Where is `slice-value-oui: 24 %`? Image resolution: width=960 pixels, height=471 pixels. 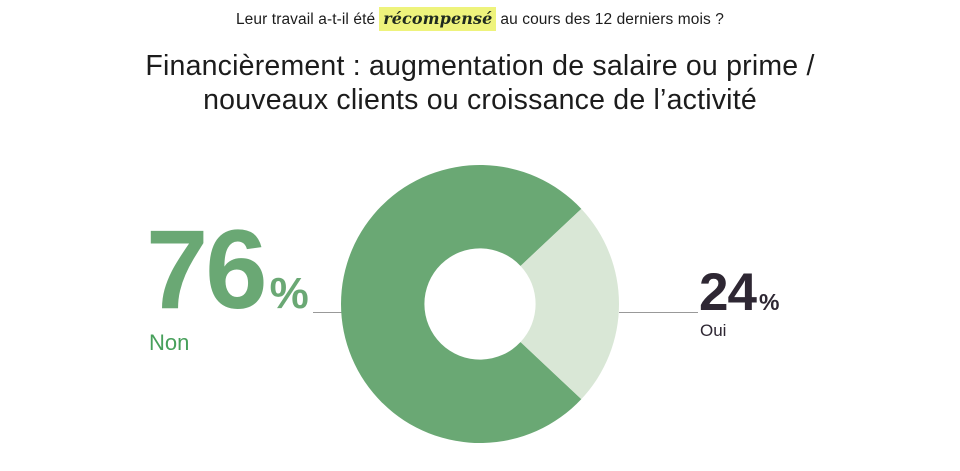
slice-value-oui: 24 % is located at coordinates (739, 292).